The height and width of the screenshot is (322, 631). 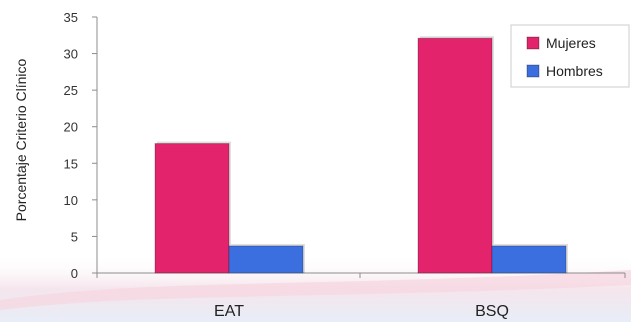 What do you see at coordinates (574, 71) in the screenshot?
I see `legend-label-hombres: Hombres` at bounding box center [574, 71].